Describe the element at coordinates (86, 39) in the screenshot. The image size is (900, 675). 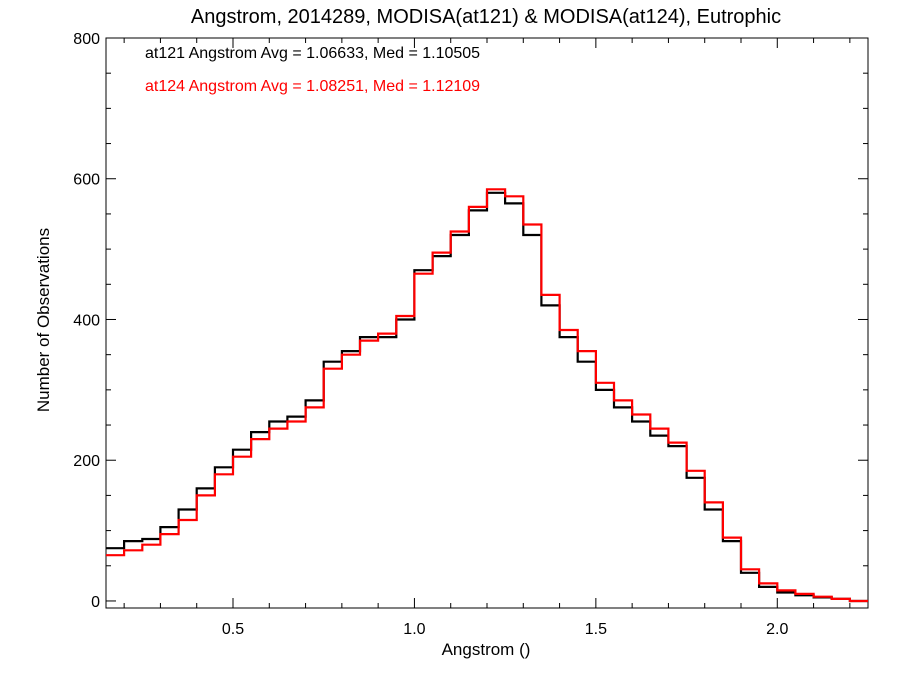
I see `y-tick-label: 800` at that location.